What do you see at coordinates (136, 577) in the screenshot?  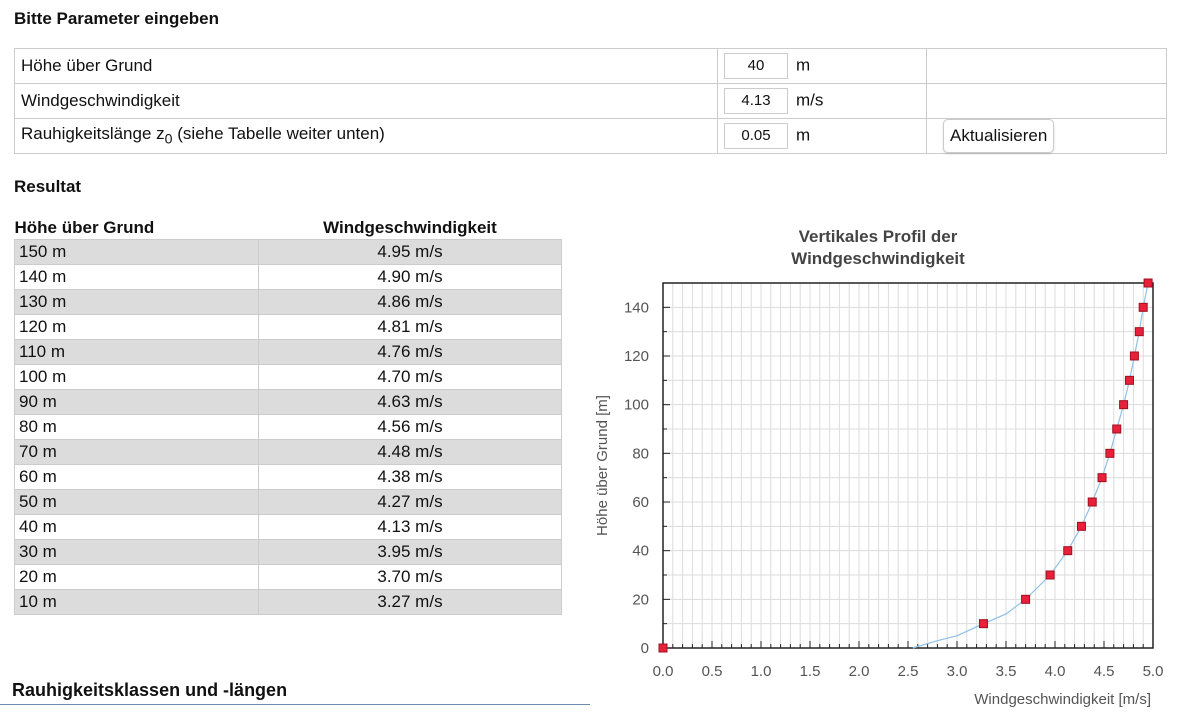 I see `height-cell: 20 m` at bounding box center [136, 577].